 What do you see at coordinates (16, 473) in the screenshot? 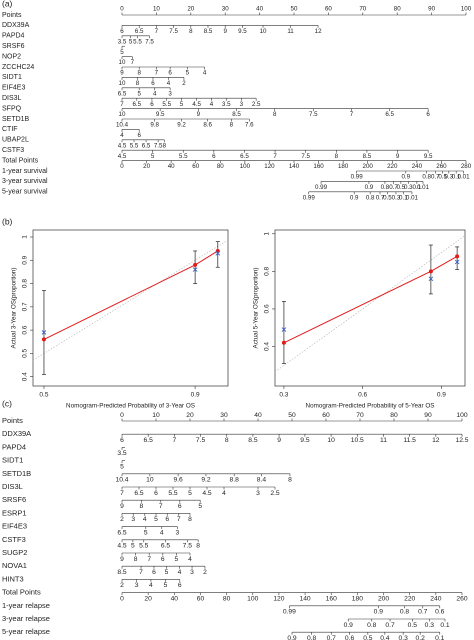
I see `row-label: SETD1B` at bounding box center [16, 473].